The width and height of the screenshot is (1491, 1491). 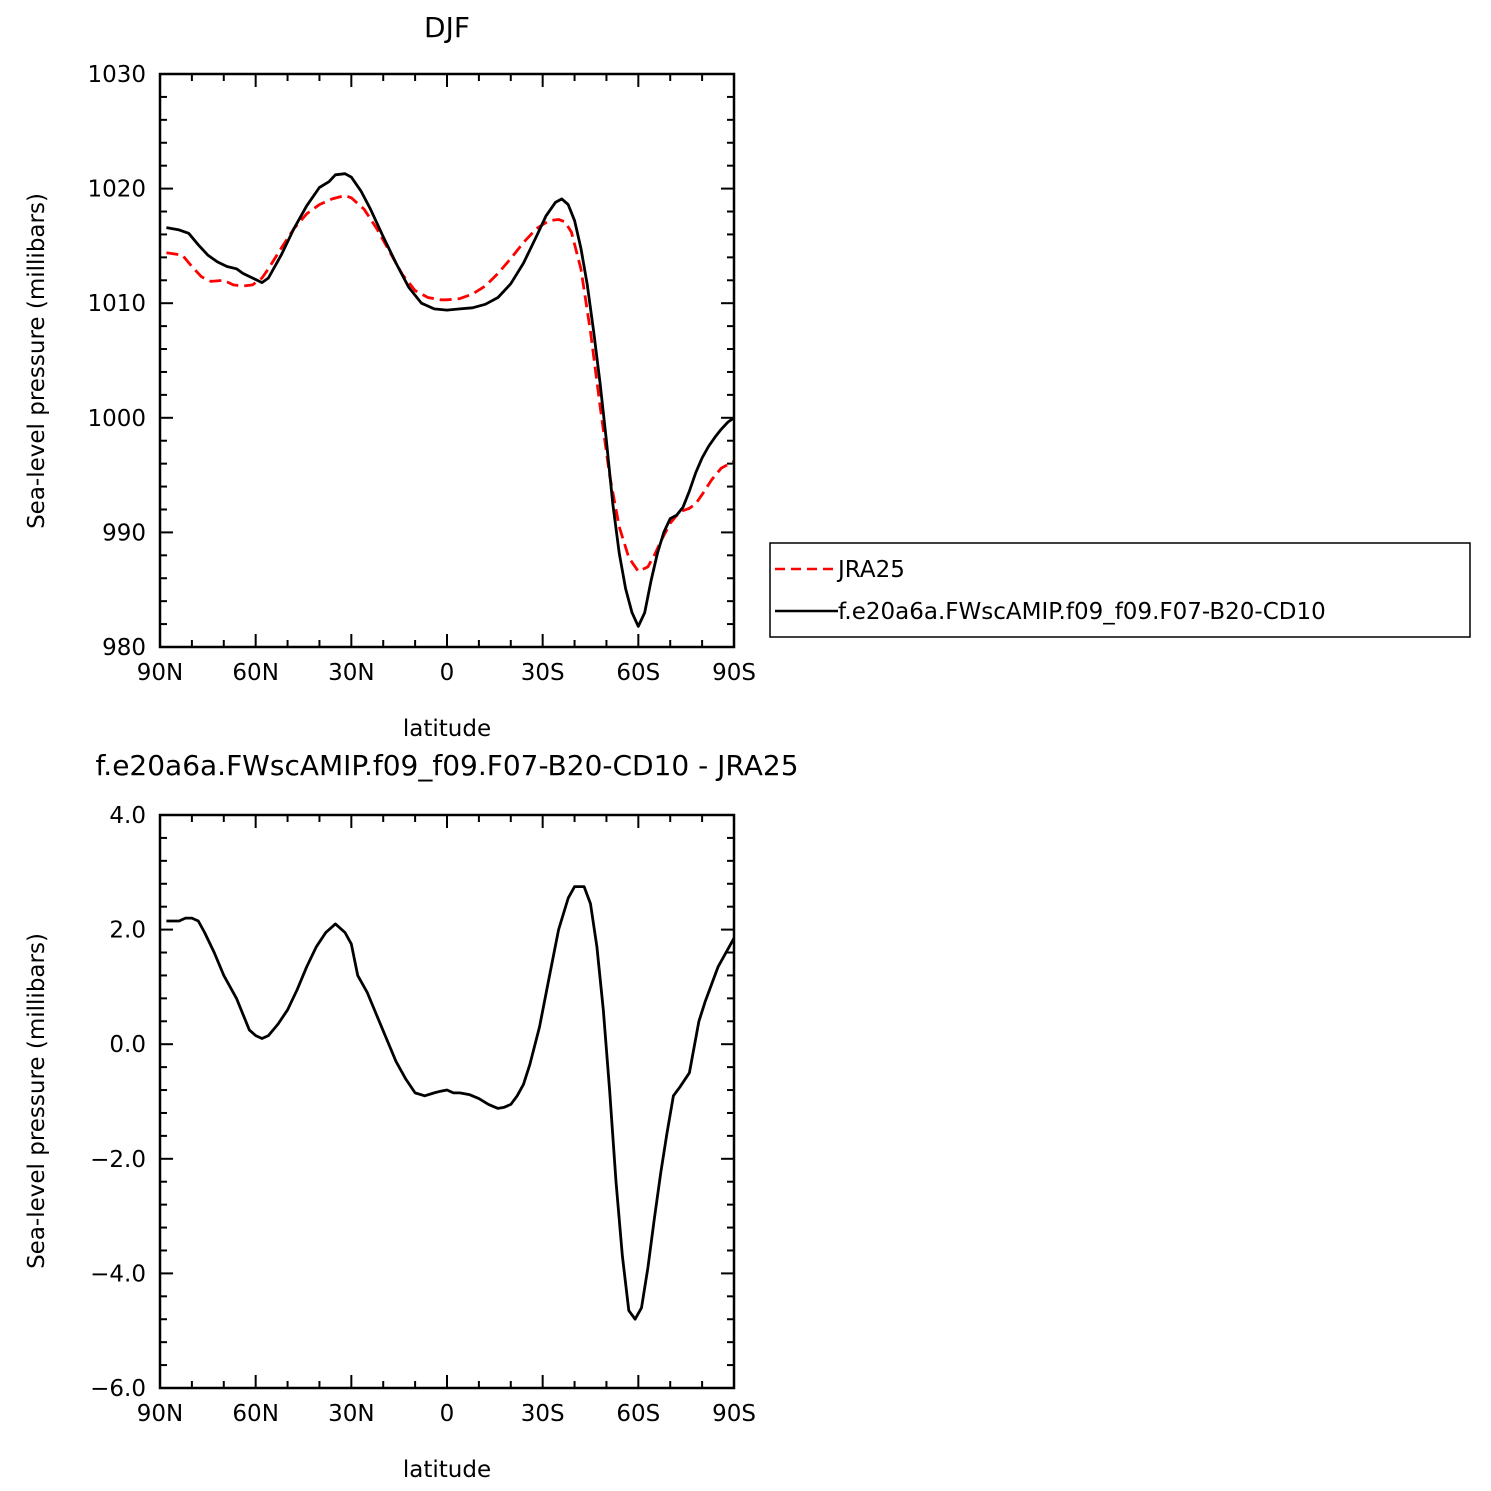 I want to click on bottom-x-tick-label: 30N, so click(x=351, y=1414).